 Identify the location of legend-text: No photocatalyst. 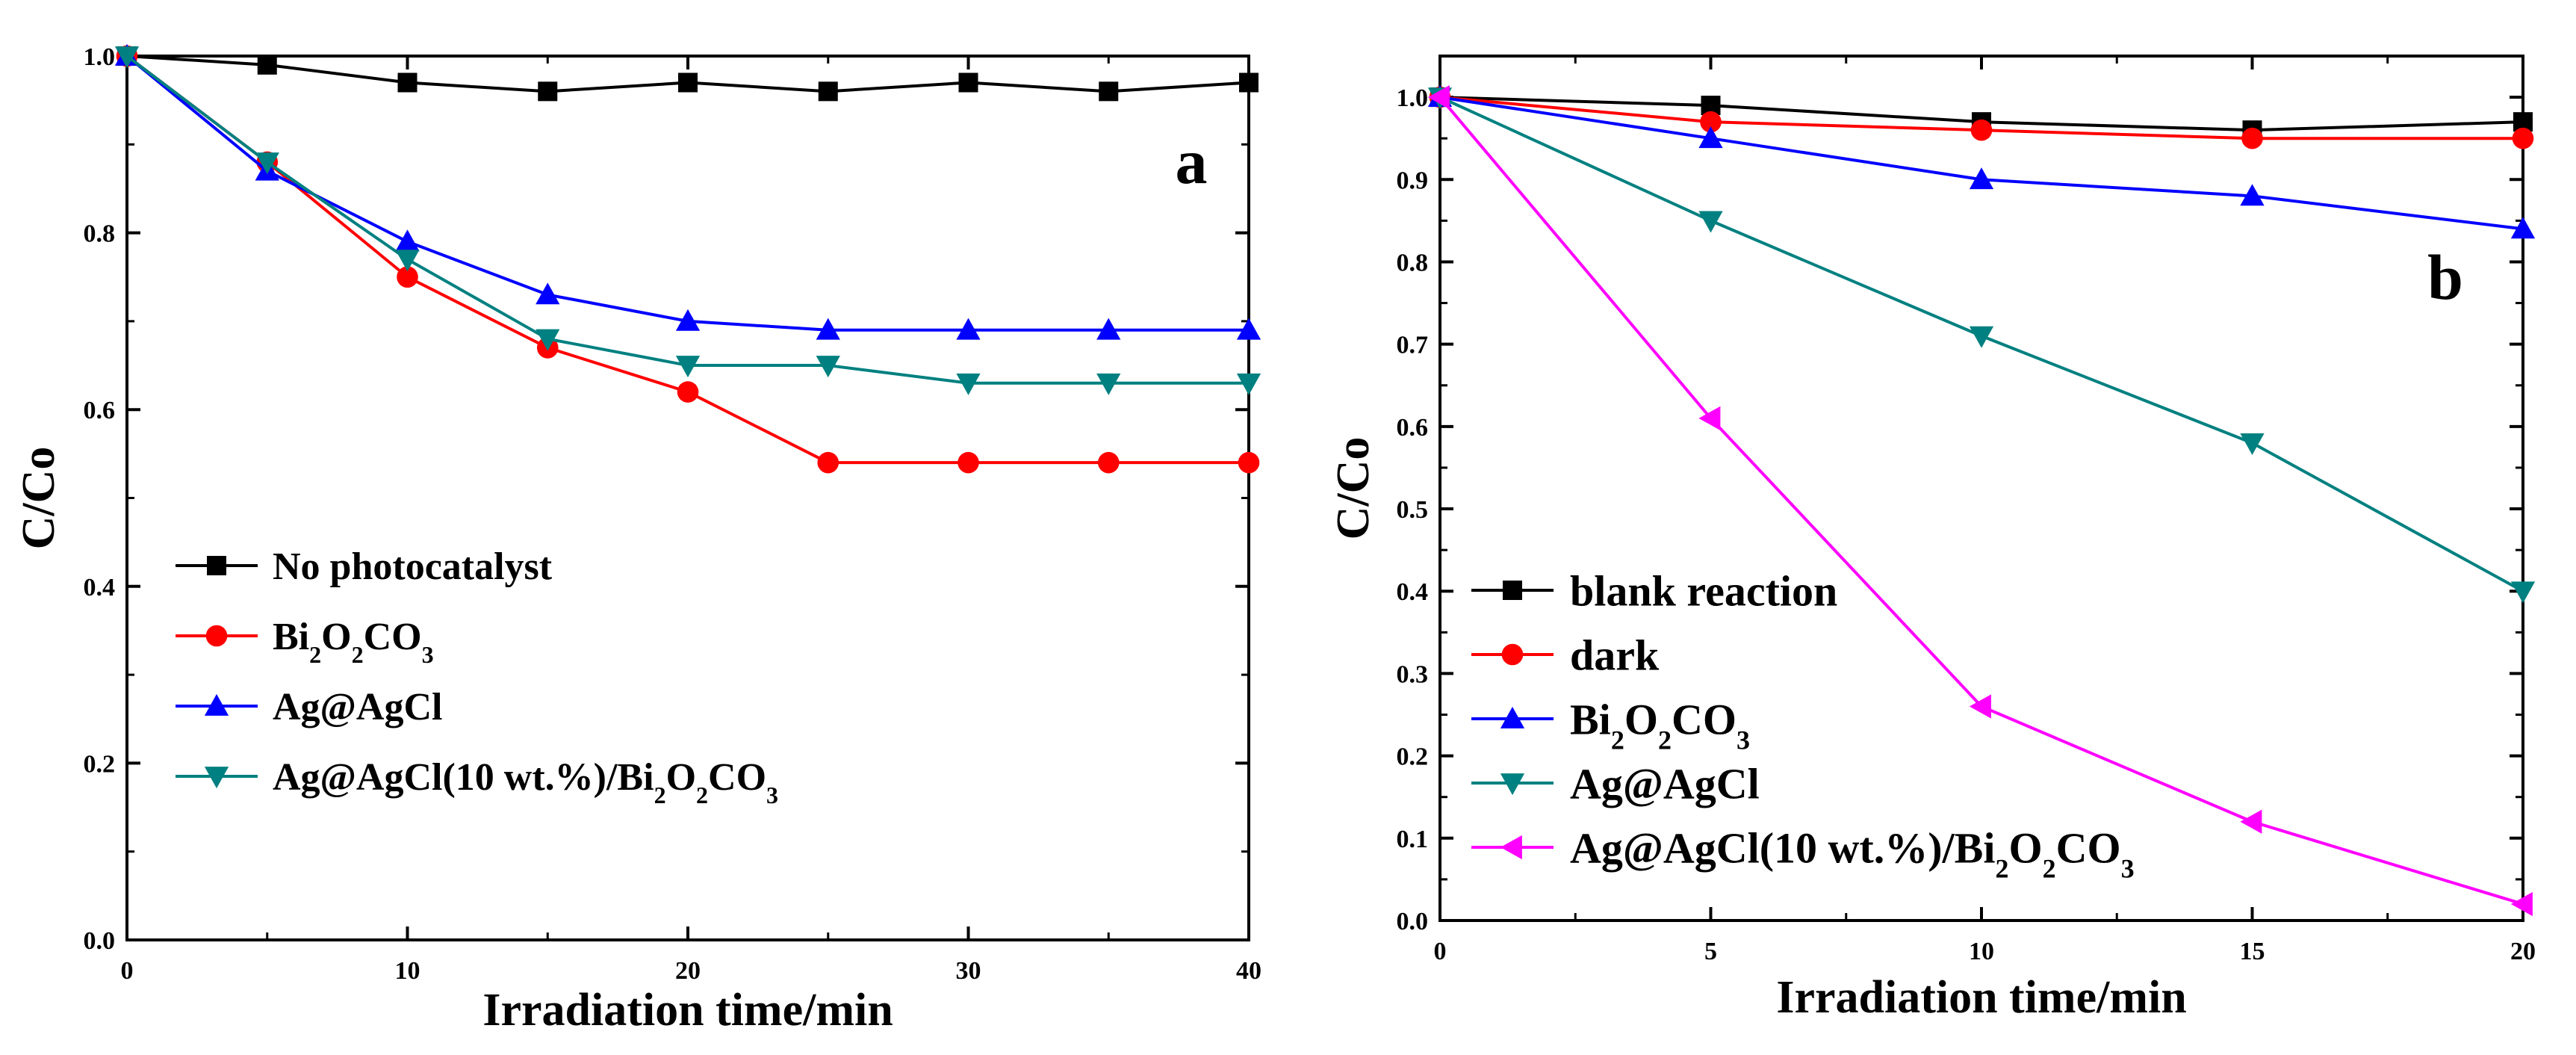
(413, 566).